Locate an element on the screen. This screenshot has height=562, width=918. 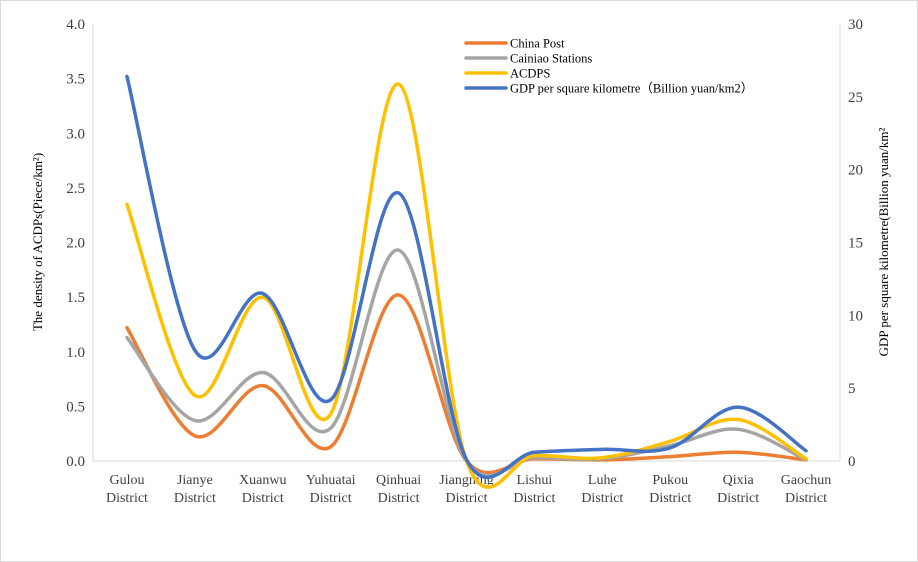
x-category-label: Lishui is located at coordinates (535, 480).